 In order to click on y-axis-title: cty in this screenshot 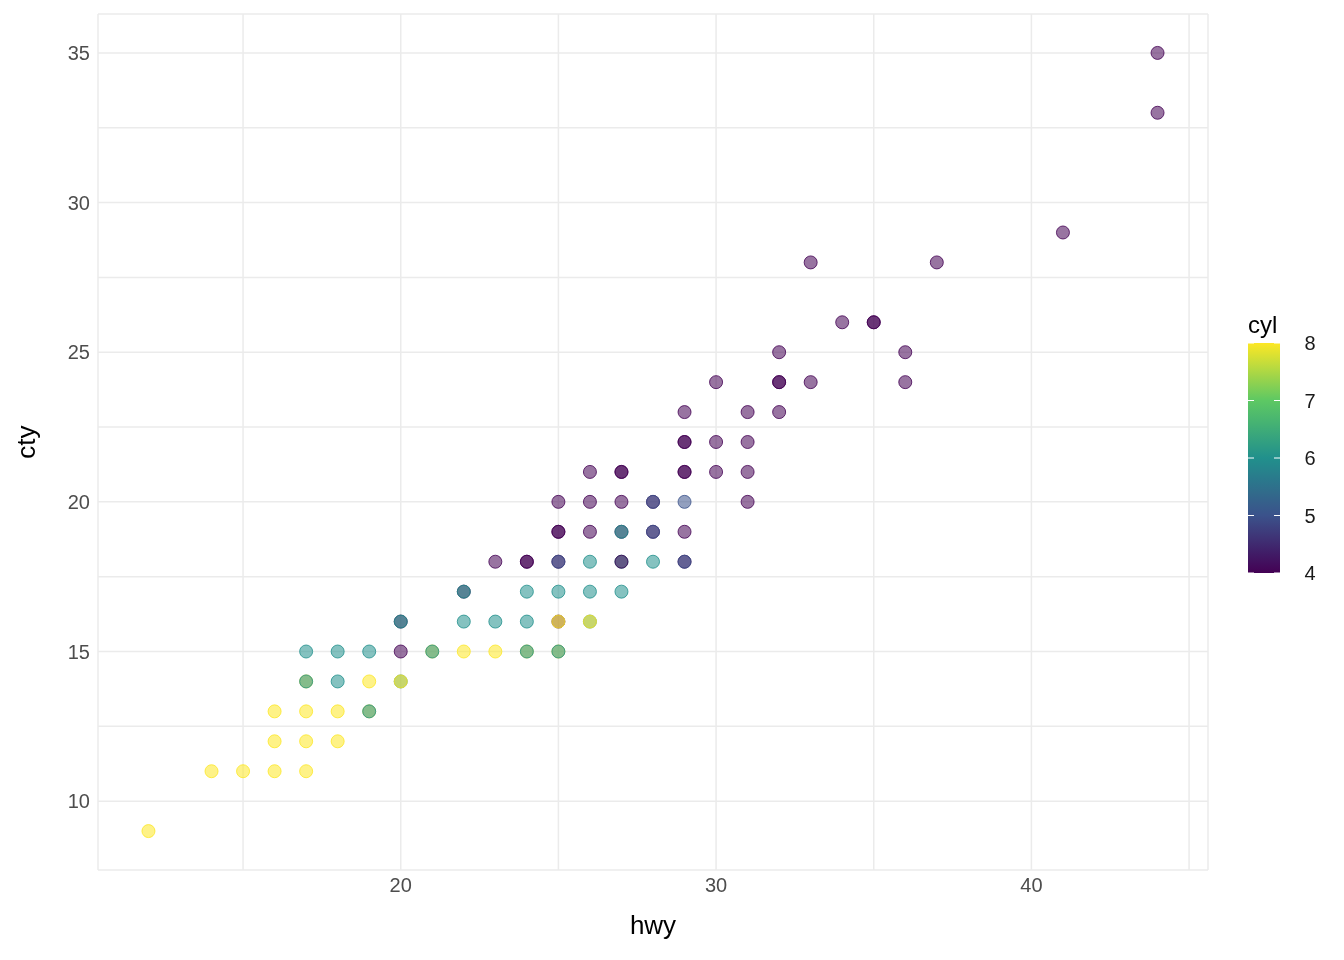, I will do `click(26, 442)`.